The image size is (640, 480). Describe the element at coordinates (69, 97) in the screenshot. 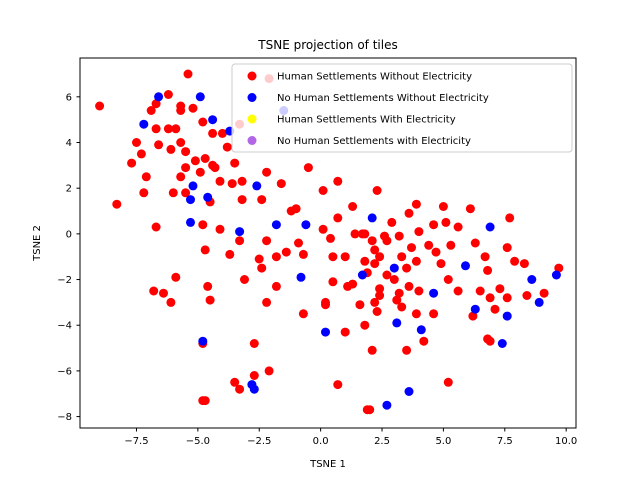

I see `y-tick-label: 6` at that location.